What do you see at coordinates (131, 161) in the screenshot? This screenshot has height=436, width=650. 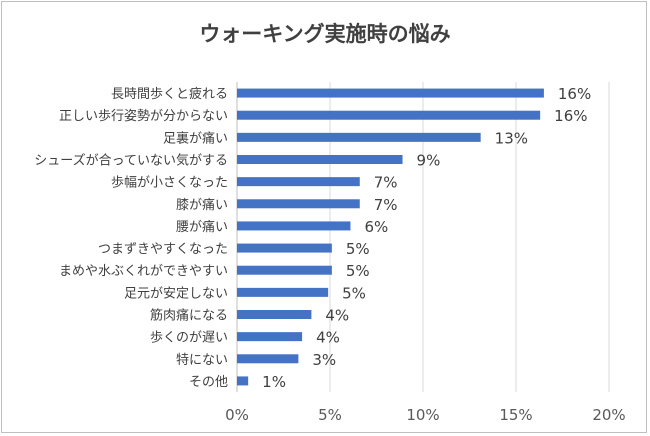 I see `category-label: シューズが合っていない気がする` at bounding box center [131, 161].